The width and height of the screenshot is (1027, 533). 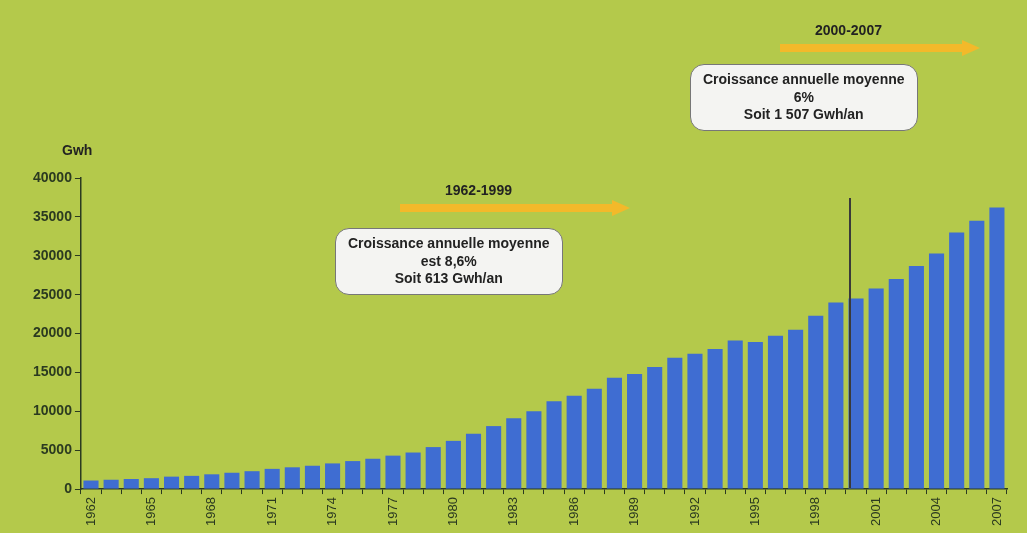 What do you see at coordinates (52, 332) in the screenshot?
I see `y-tick-label: 20000` at bounding box center [52, 332].